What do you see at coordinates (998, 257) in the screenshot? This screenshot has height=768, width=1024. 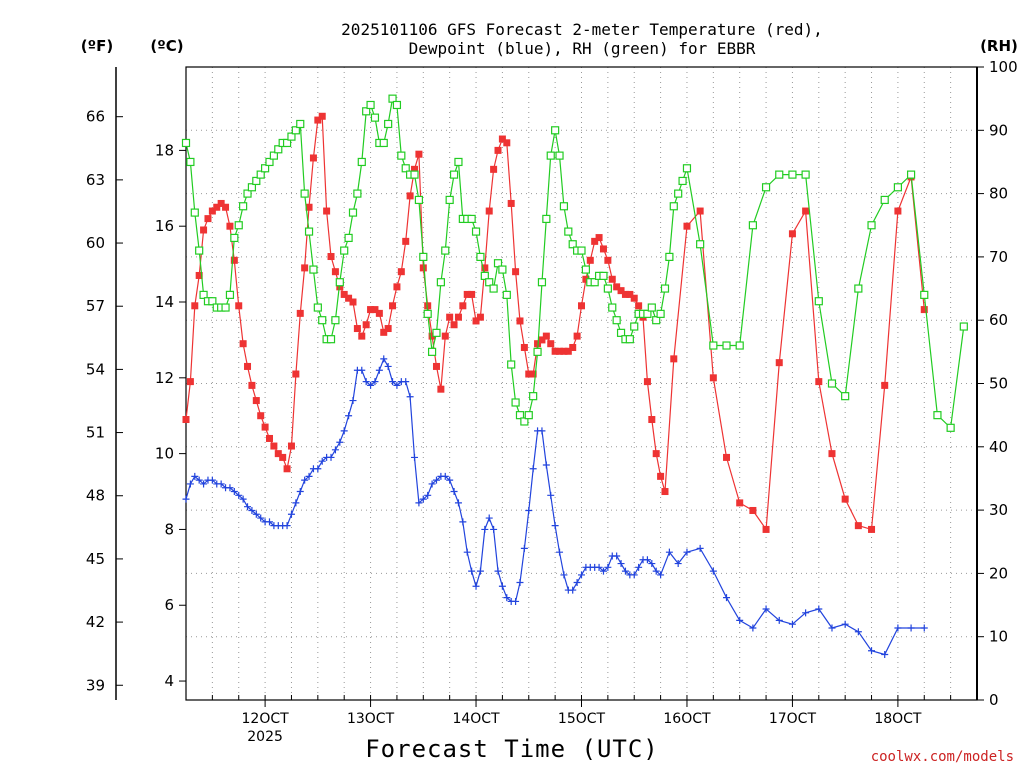 I see `rh-tick-label: 70` at bounding box center [998, 257].